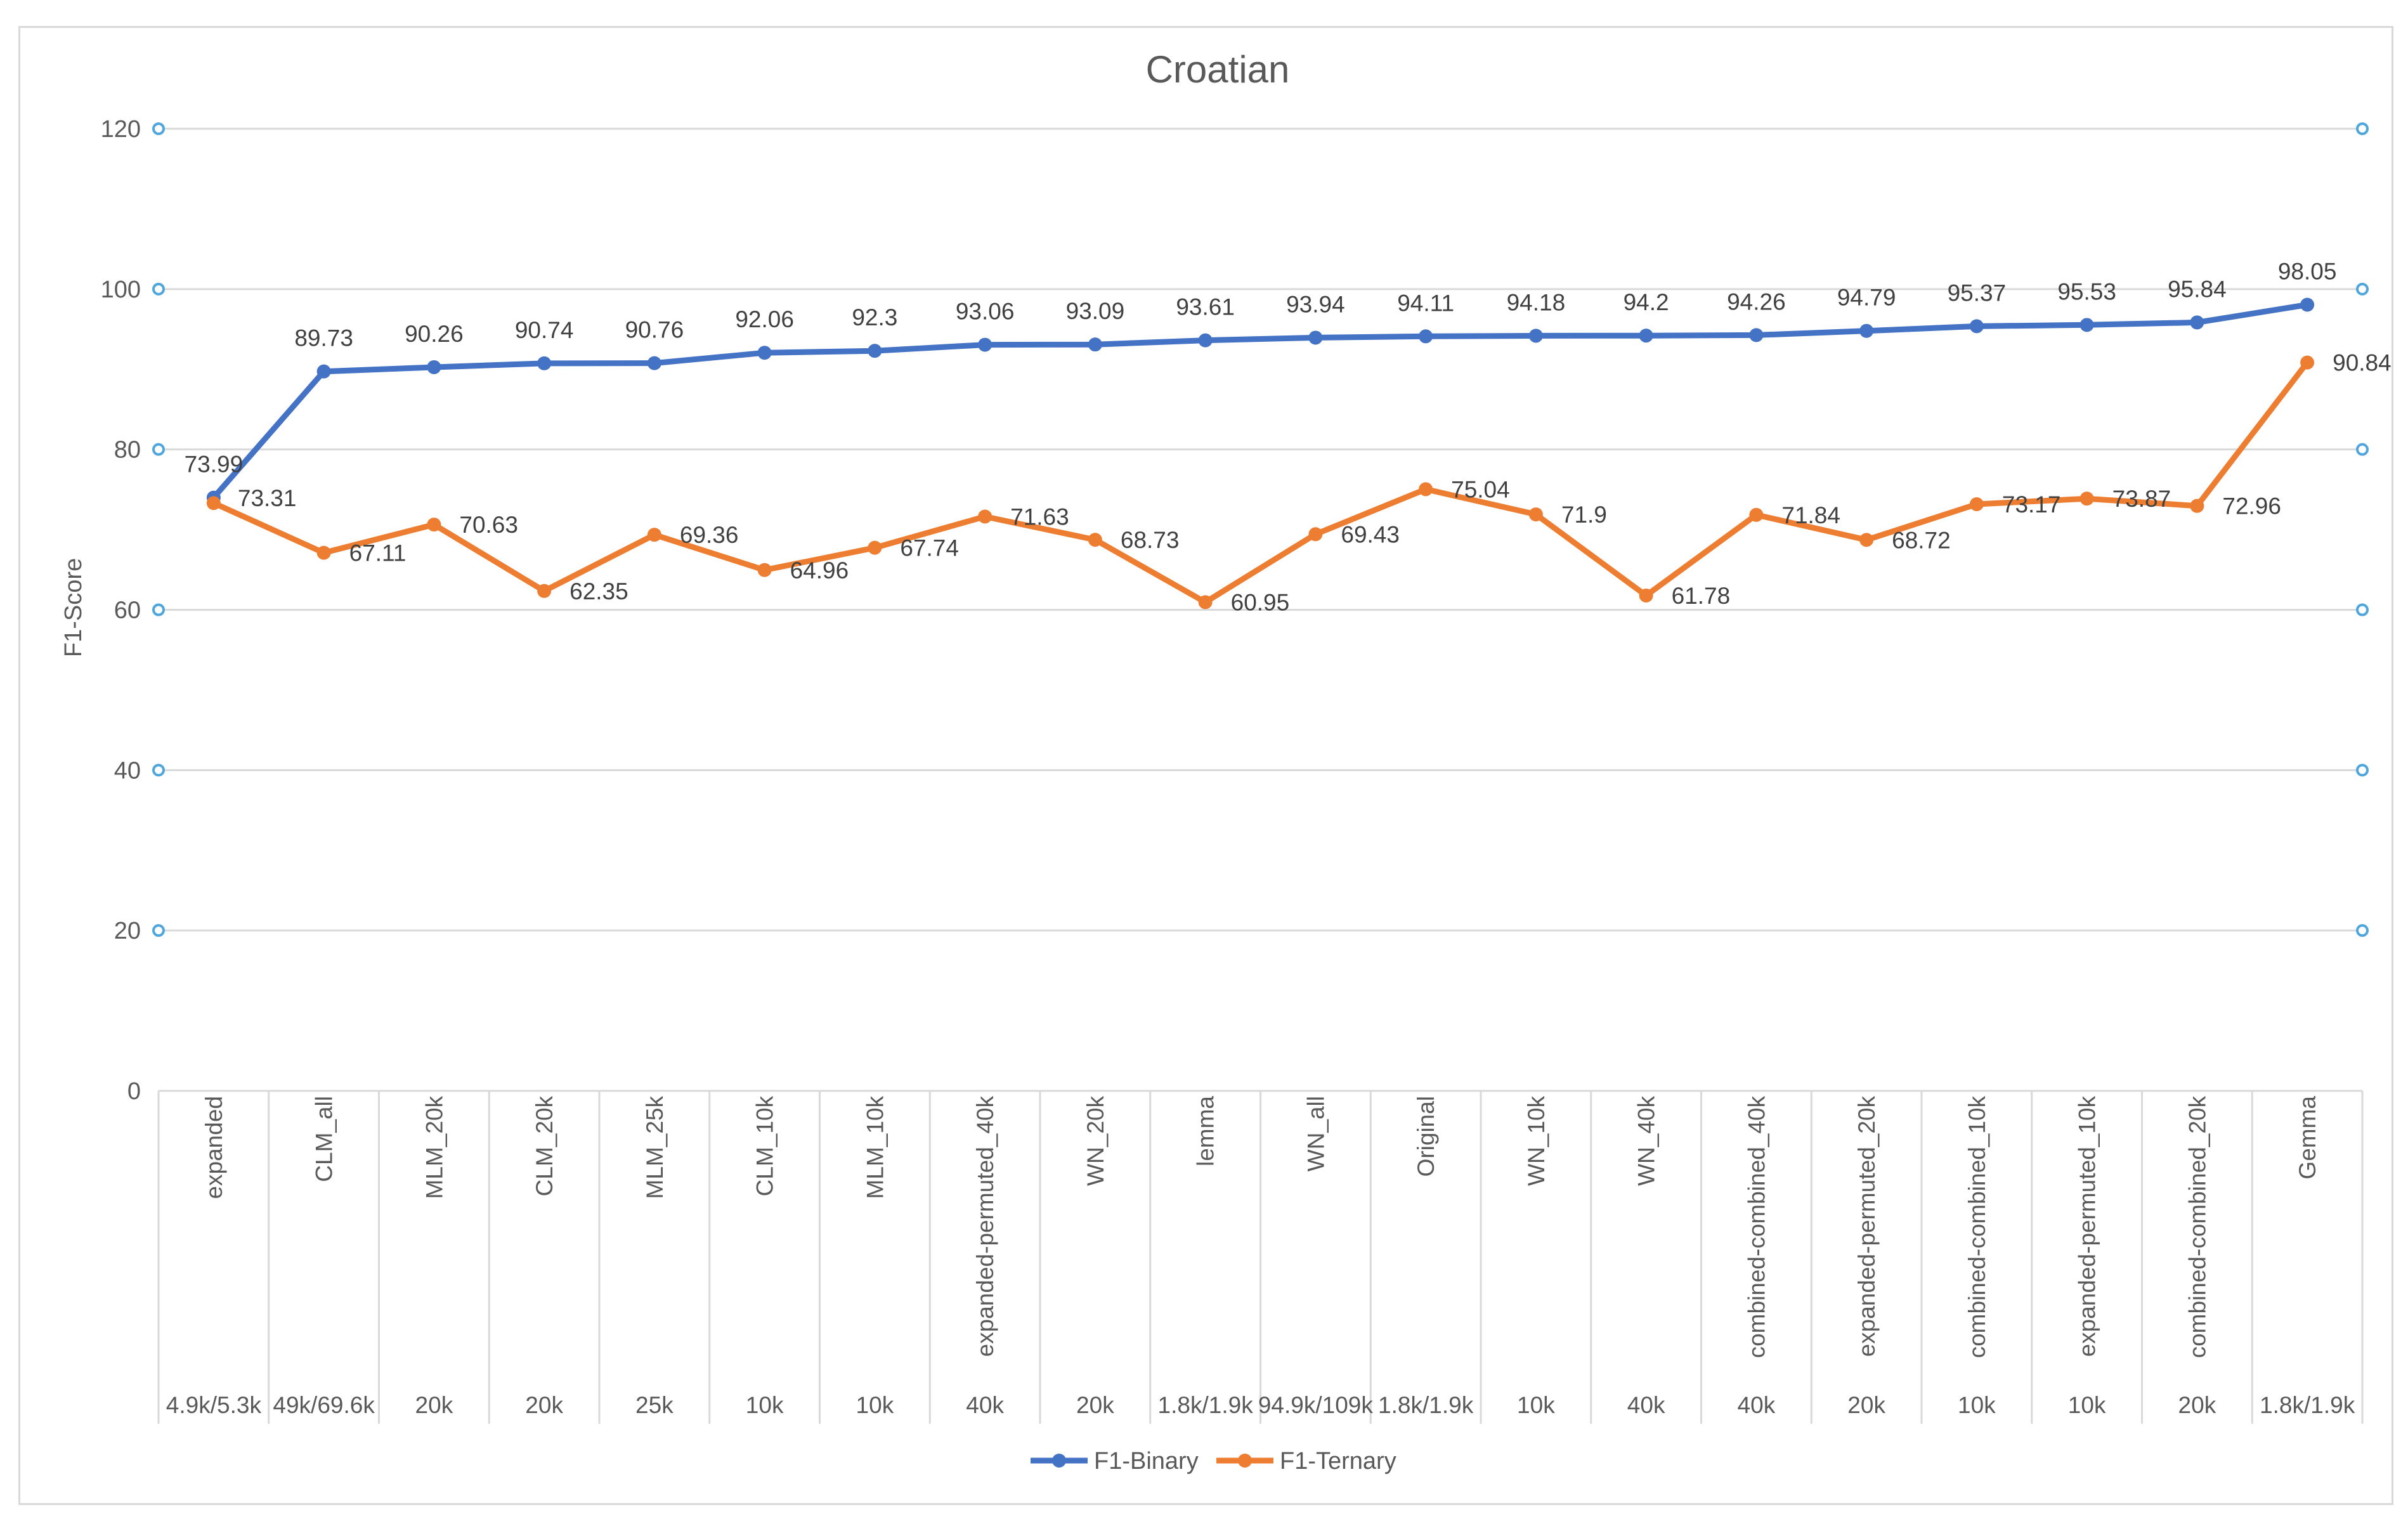  Describe the element at coordinates (1425, 303) in the screenshot. I see `data-label-F1-Binary: 94.11` at that location.